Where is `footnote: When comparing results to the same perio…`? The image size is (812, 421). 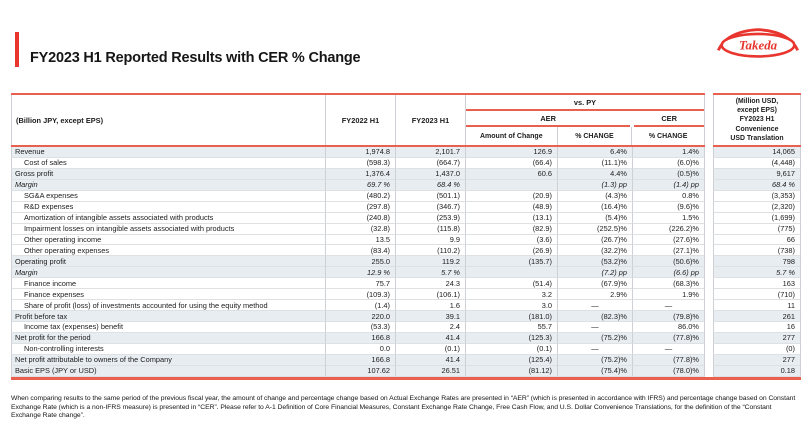 footnote: When comparing results to the same perio… is located at coordinates (403, 407).